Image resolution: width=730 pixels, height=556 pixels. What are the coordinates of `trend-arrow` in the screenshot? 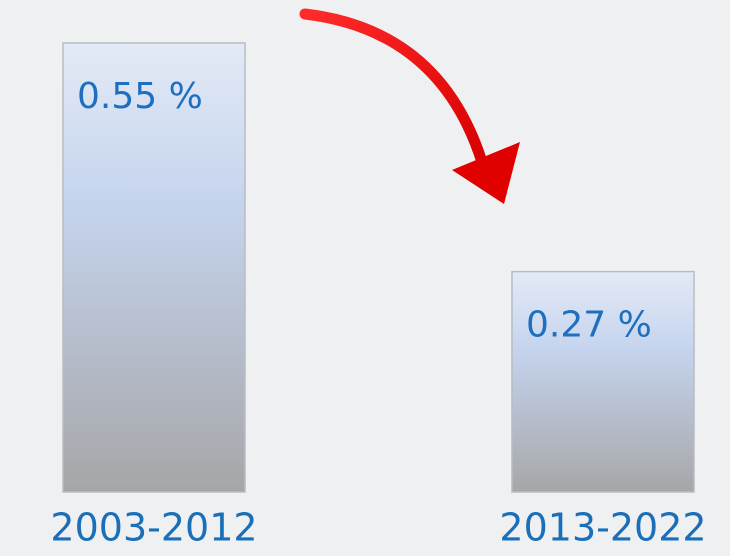 It's located at (409, 106).